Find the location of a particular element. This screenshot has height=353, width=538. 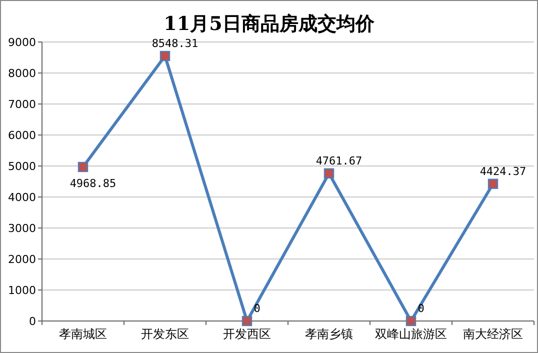

y-tick-label: 7000 is located at coordinates (22, 104).